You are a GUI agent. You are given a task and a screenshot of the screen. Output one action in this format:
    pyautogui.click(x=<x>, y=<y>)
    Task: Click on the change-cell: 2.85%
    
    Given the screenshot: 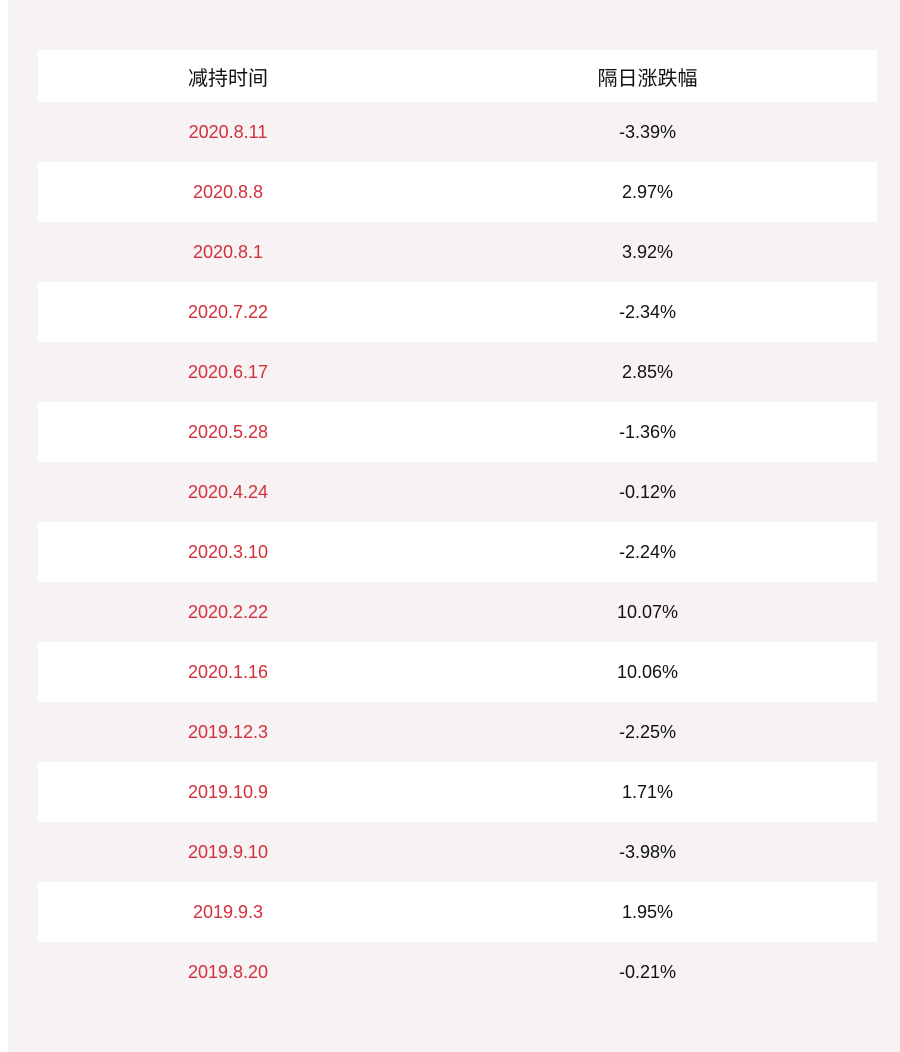 What is the action you would take?
    pyautogui.click(x=647, y=371)
    